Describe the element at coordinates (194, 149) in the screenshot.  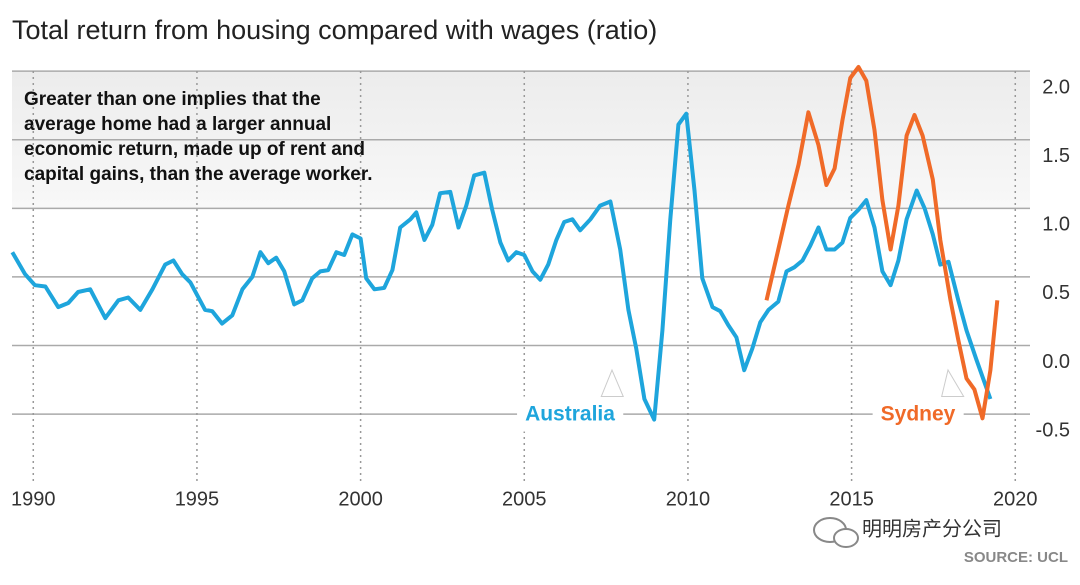
I see `annotation-line: economic return, made up of rent and` at that location.